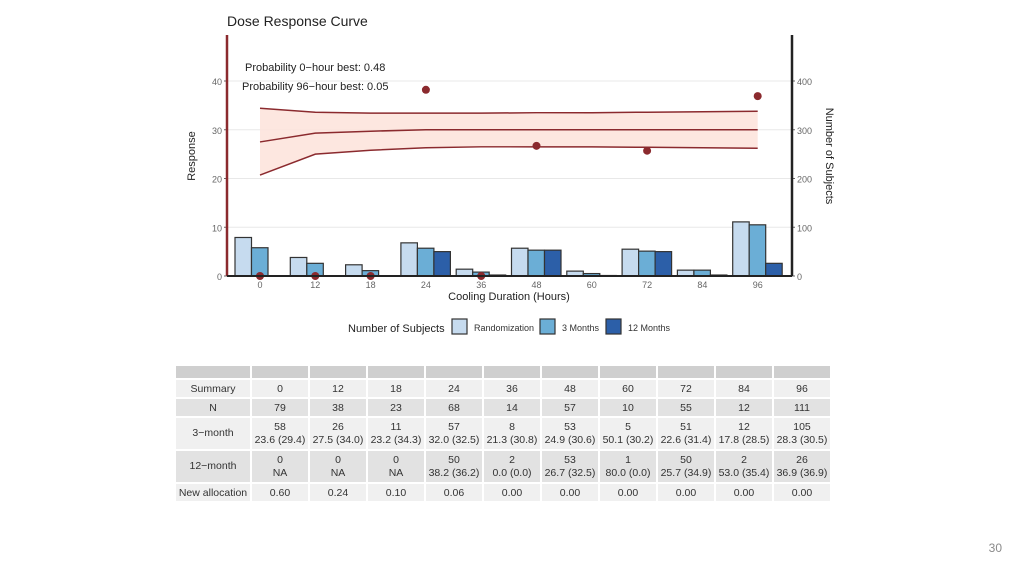 Image resolution: width=1024 pixels, height=576 pixels. I want to click on table-cell: 36, so click(512, 388).